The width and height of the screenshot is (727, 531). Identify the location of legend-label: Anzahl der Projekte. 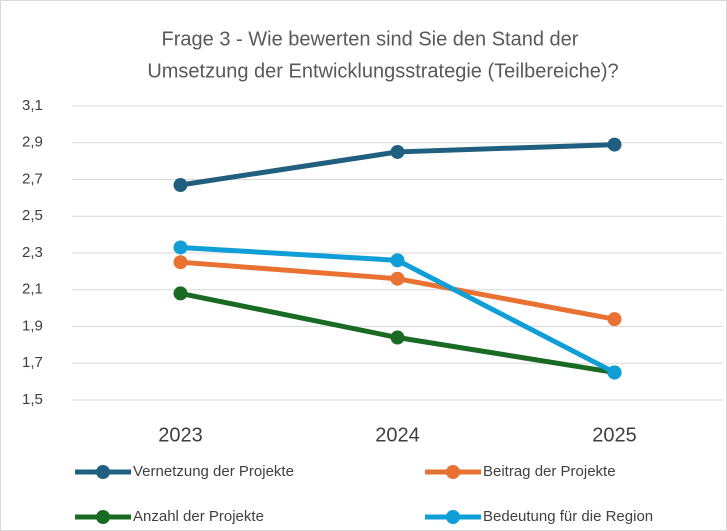
(198, 516).